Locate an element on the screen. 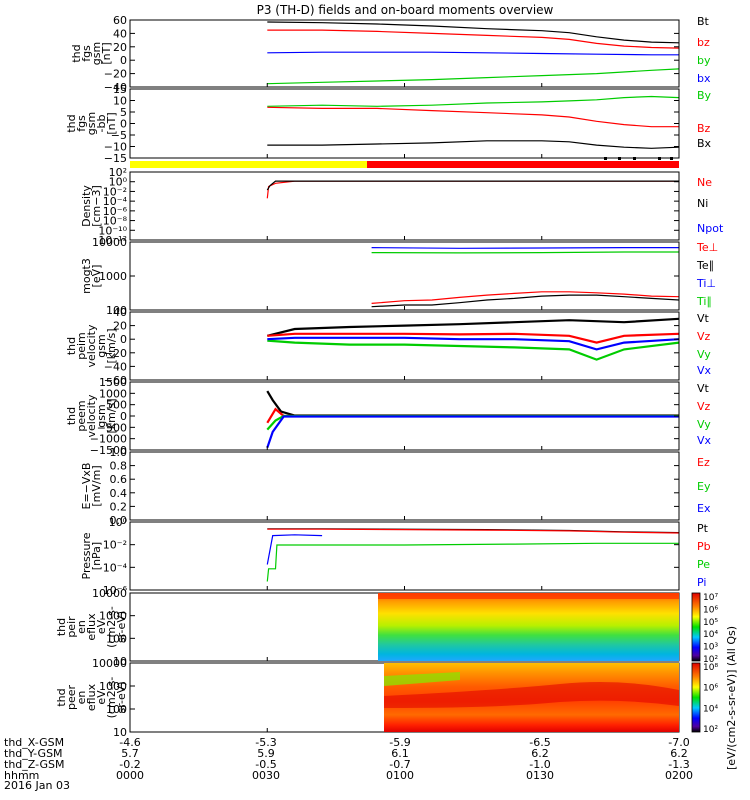 This screenshot has height=800, width=750. legend-pi: Pi is located at coordinates (701, 582).